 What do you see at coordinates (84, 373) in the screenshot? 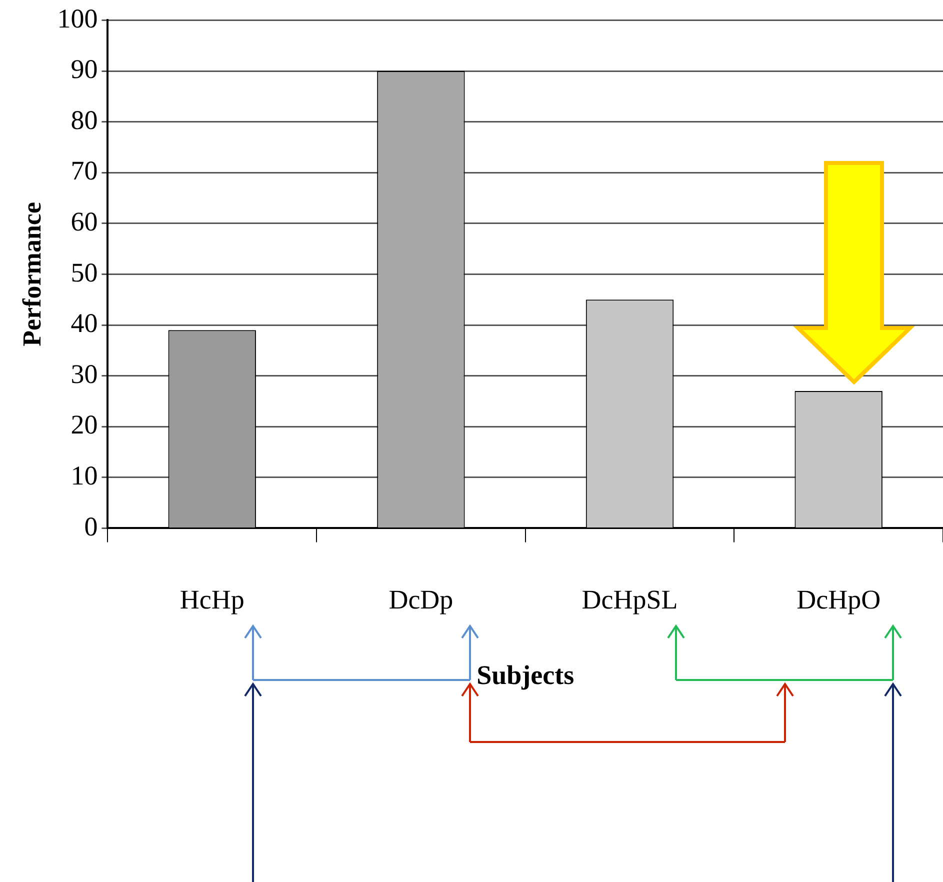
I see `y-tick-label: 30` at bounding box center [84, 373].